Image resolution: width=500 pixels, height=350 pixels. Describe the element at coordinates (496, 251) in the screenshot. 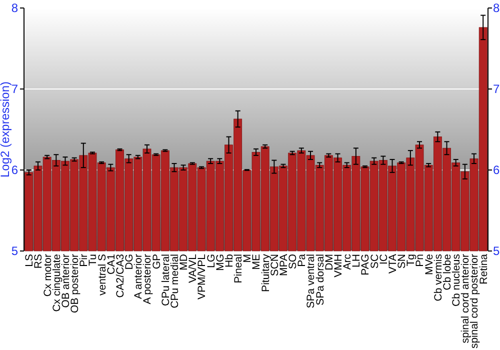

I see `y2-tick-label: 5` at that location.